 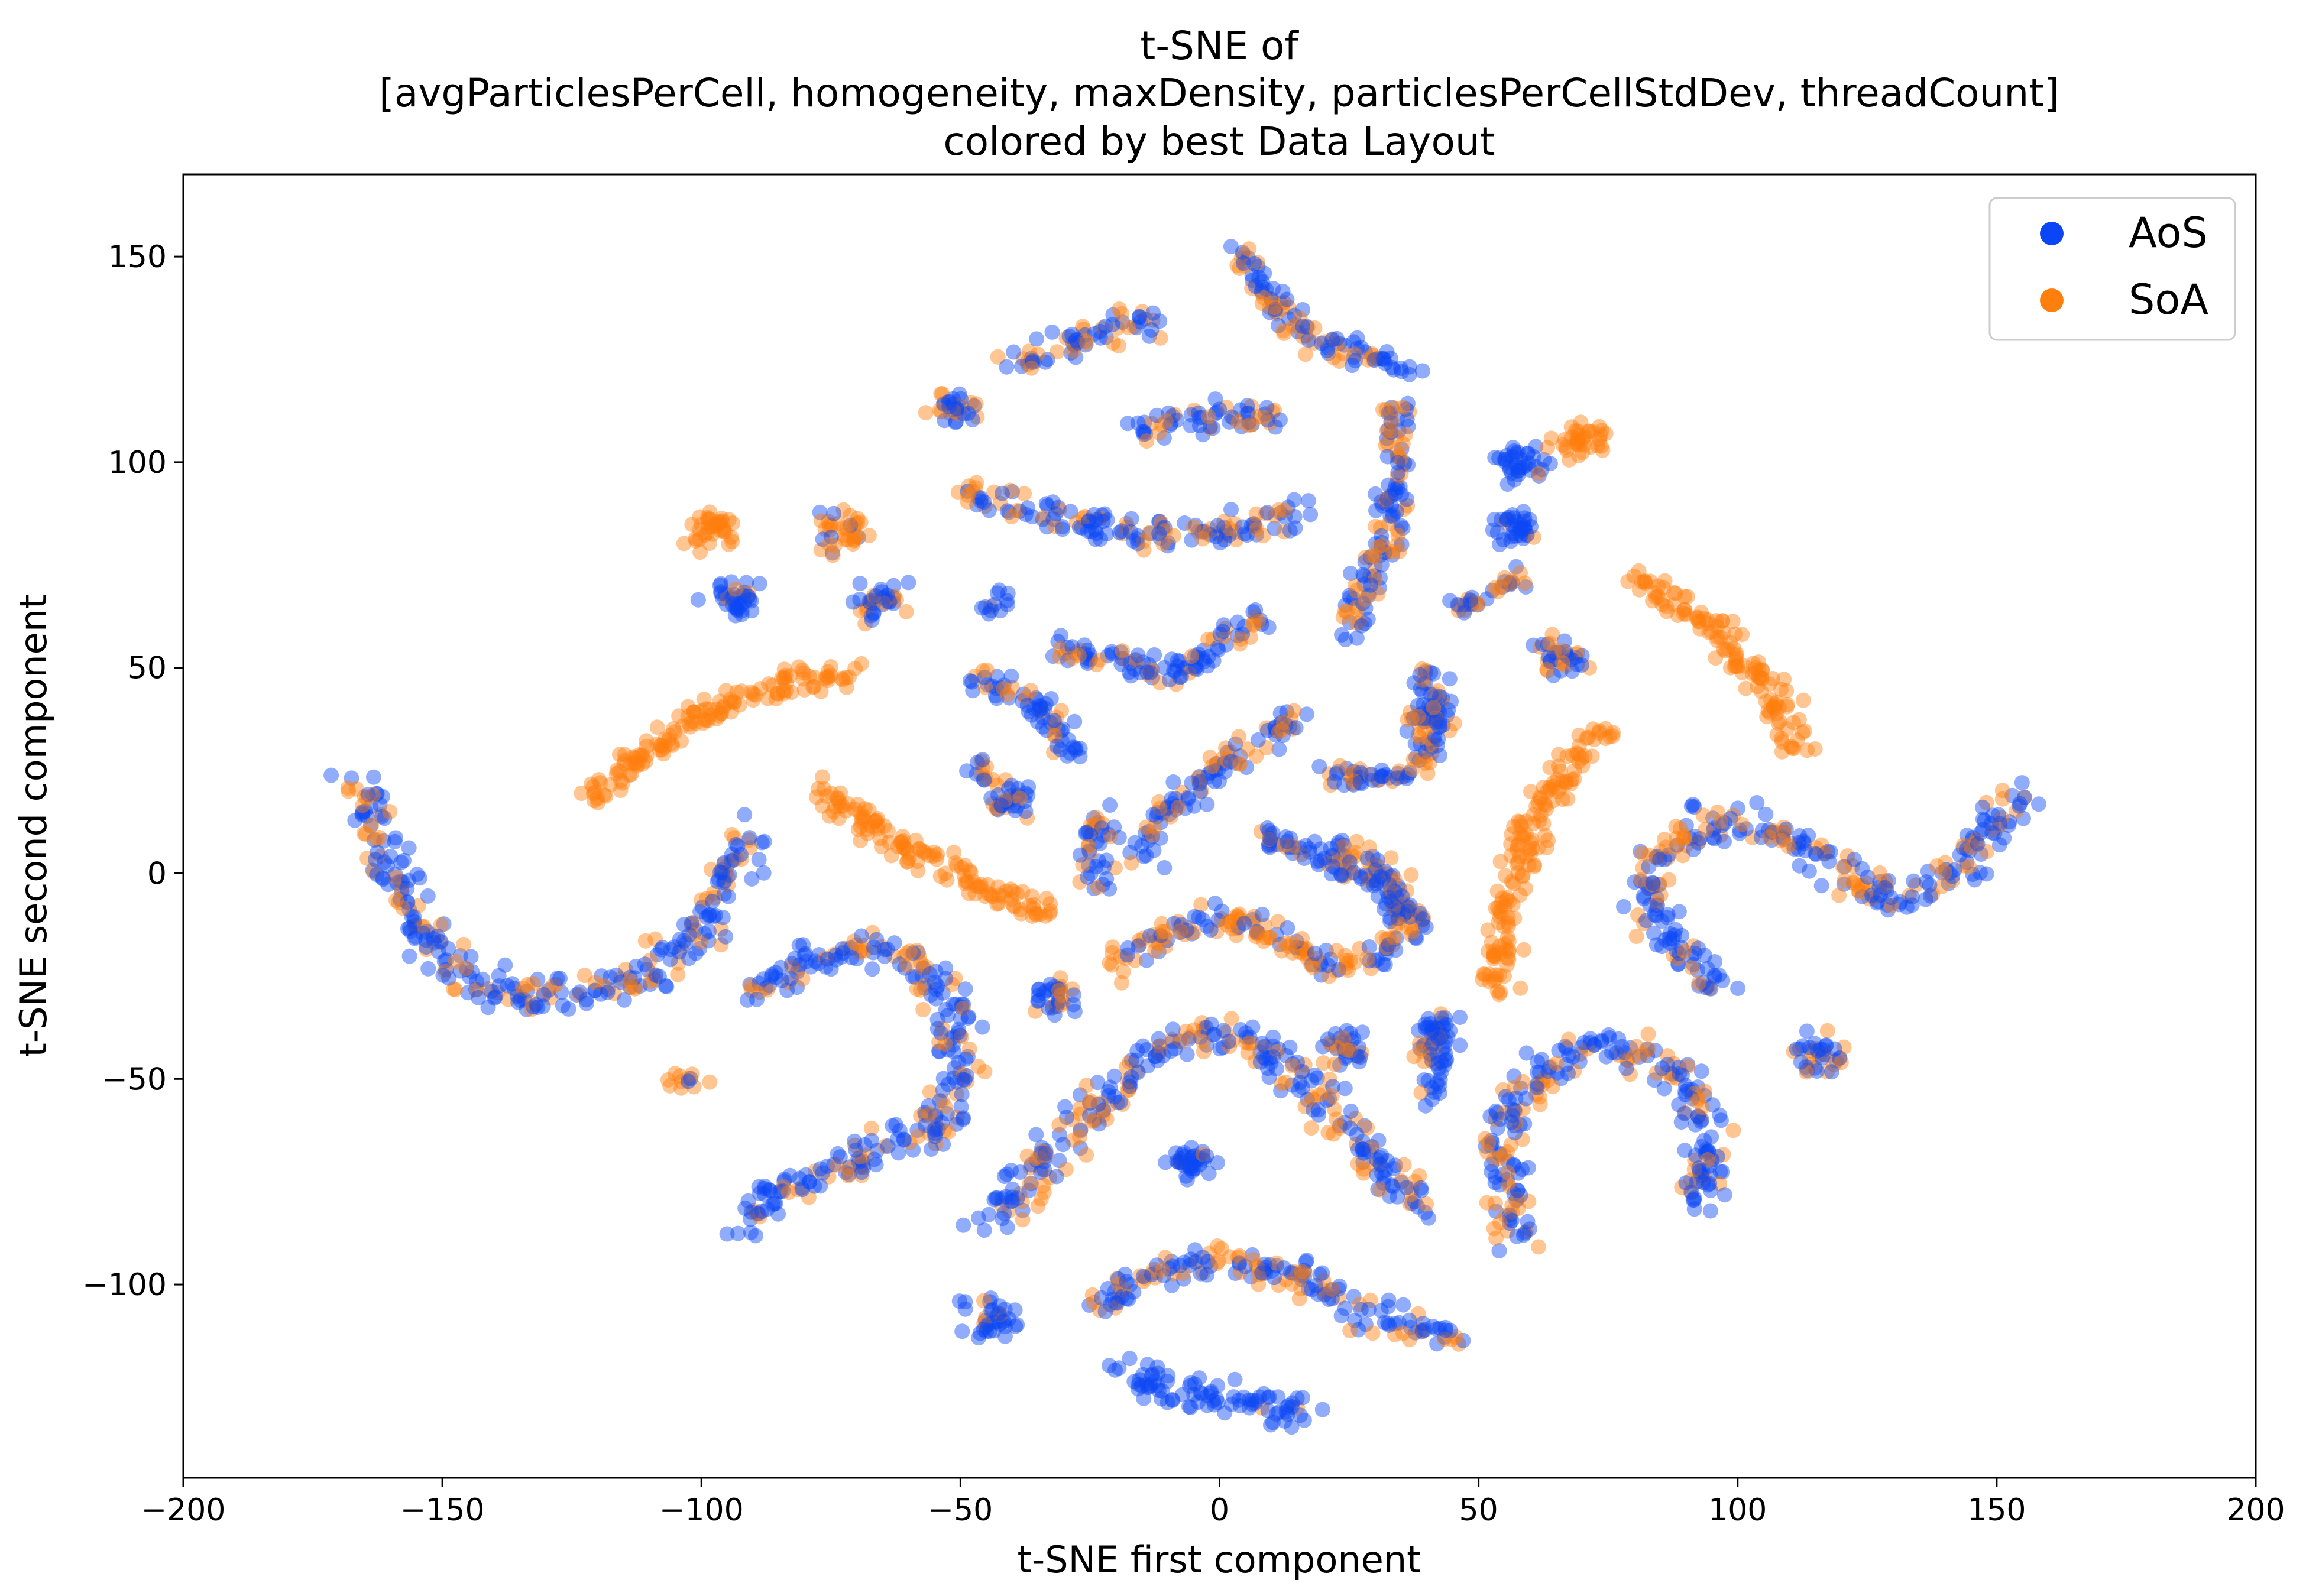 What do you see at coordinates (183, 1510) in the screenshot?
I see `x-tick-label: −200` at bounding box center [183, 1510].